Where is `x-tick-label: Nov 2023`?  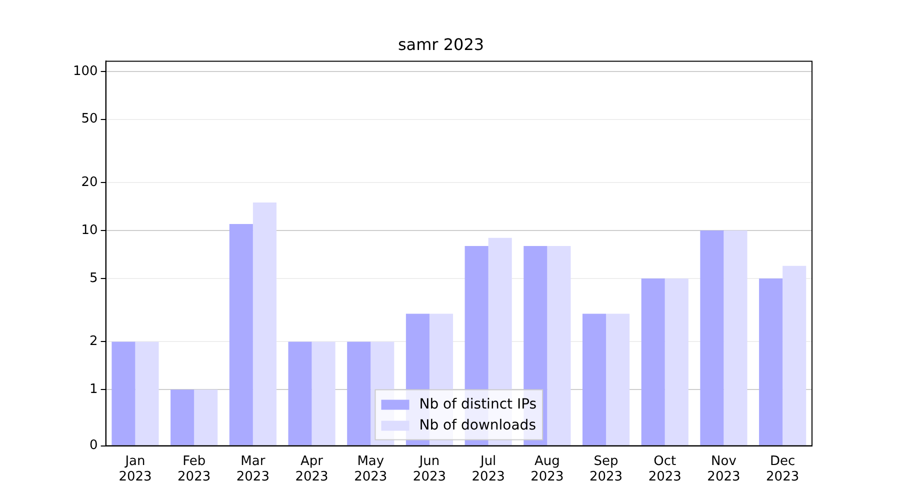
x-tick-label: Nov 2023 is located at coordinates (723, 469).